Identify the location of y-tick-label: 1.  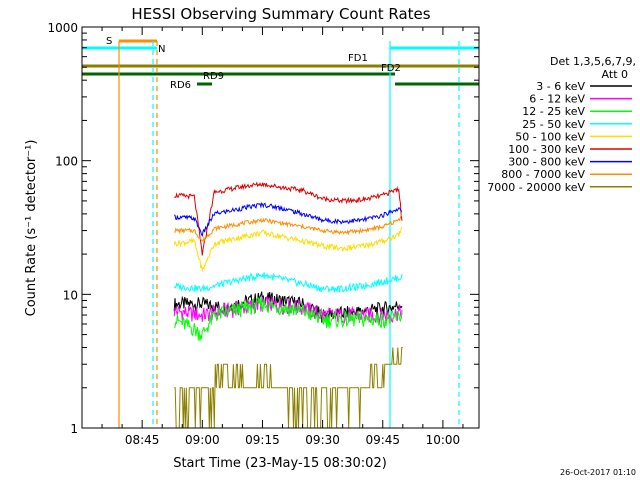
(74, 429).